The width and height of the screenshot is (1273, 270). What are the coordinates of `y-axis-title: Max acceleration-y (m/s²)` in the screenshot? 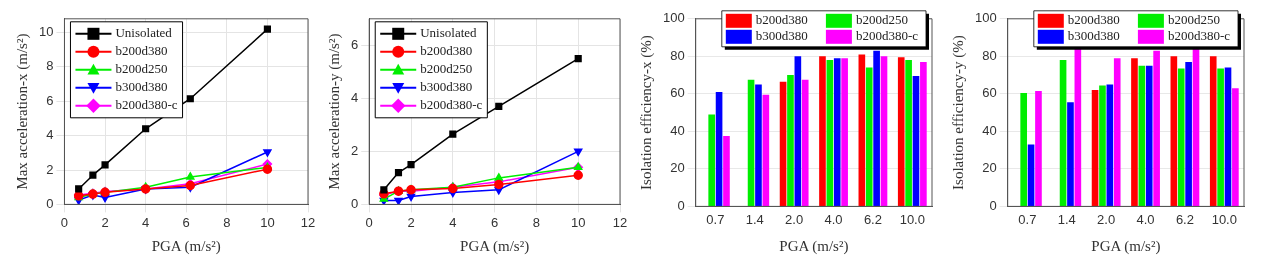 It's located at (334, 111).